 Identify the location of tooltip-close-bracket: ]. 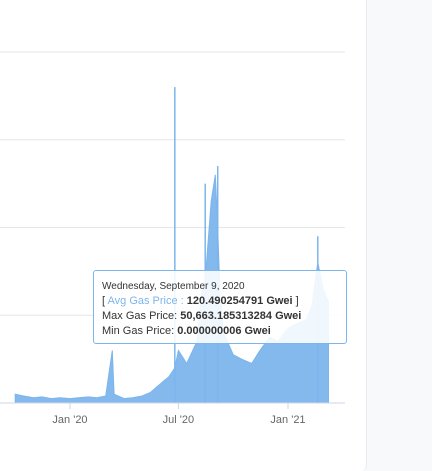
(297, 301).